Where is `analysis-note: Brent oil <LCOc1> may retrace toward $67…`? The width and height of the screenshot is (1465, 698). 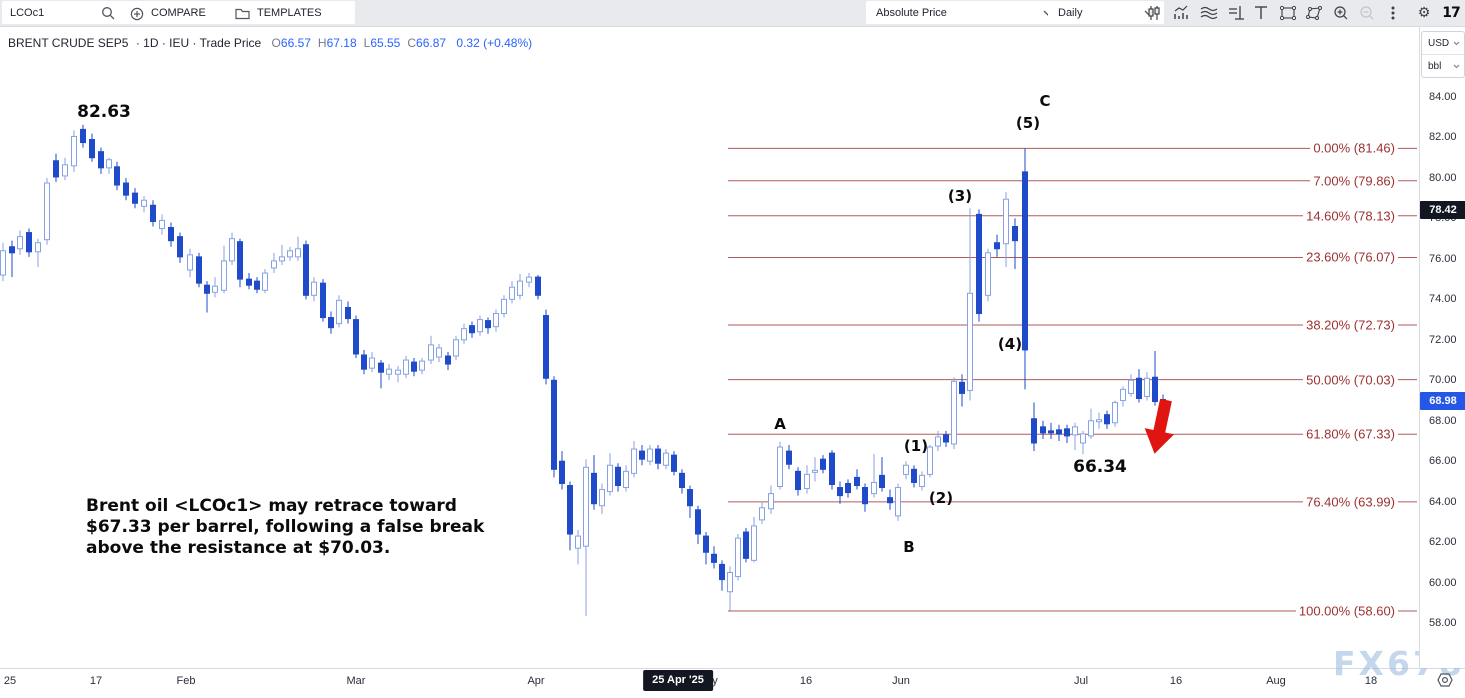
analysis-note: Brent oil <LCOc1> may retrace toward $67… is located at coordinates (285, 527).